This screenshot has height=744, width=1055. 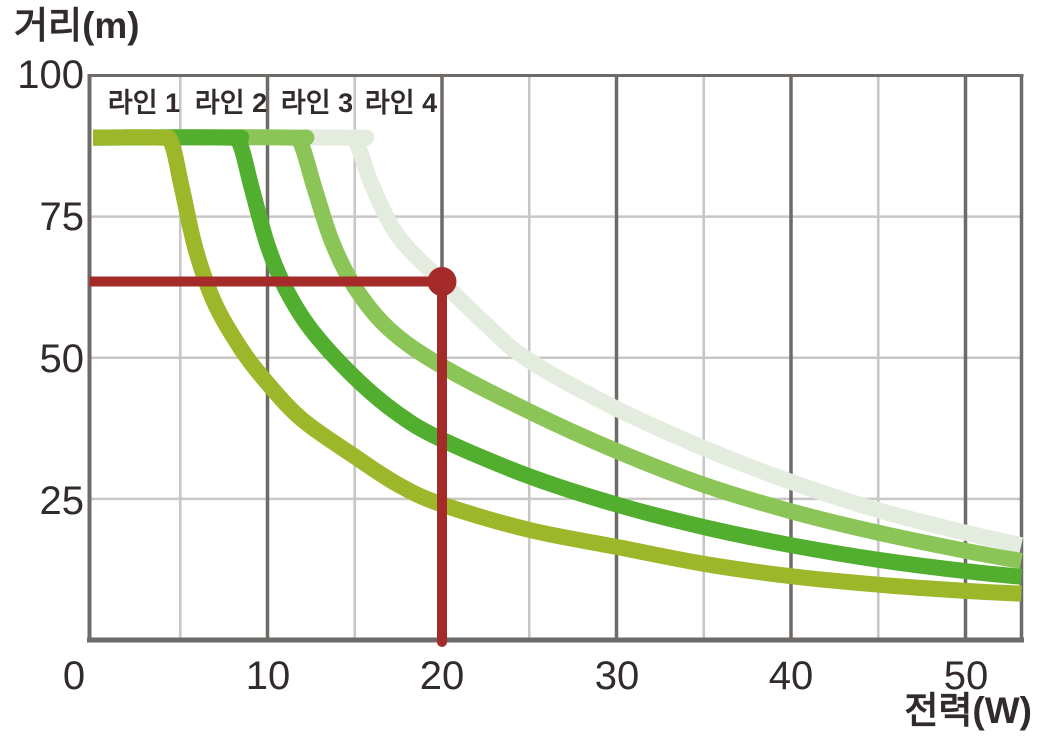 I want to click on x-tick-40: 40, so click(x=791, y=676).